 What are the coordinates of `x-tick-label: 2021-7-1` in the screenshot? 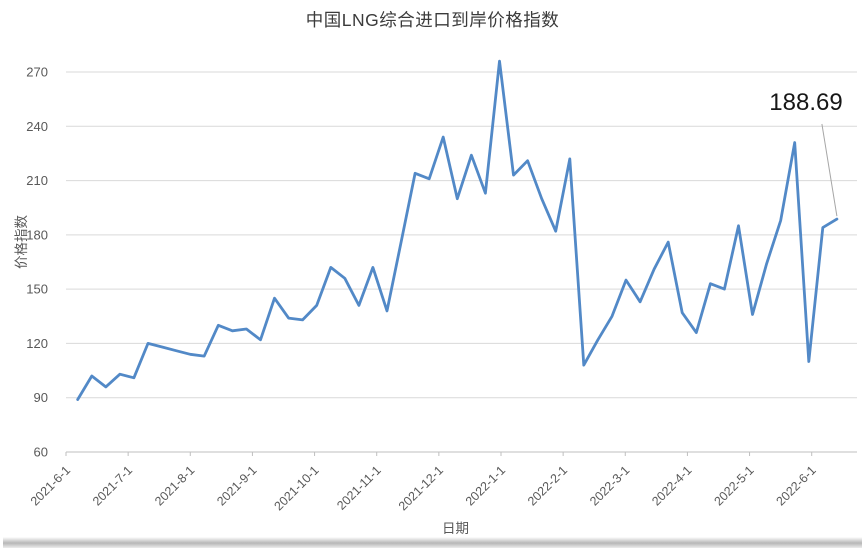 It's located at (112, 485).